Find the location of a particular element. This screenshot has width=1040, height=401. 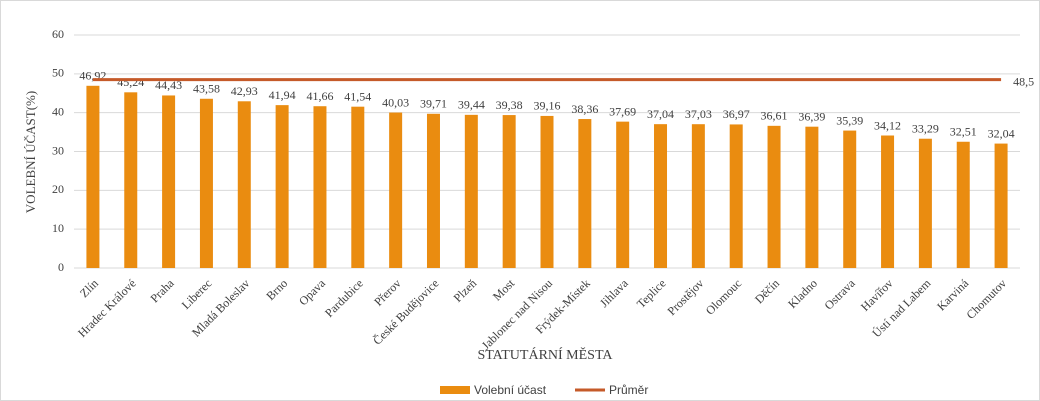

data-label: 39,38 is located at coordinates (509, 105).